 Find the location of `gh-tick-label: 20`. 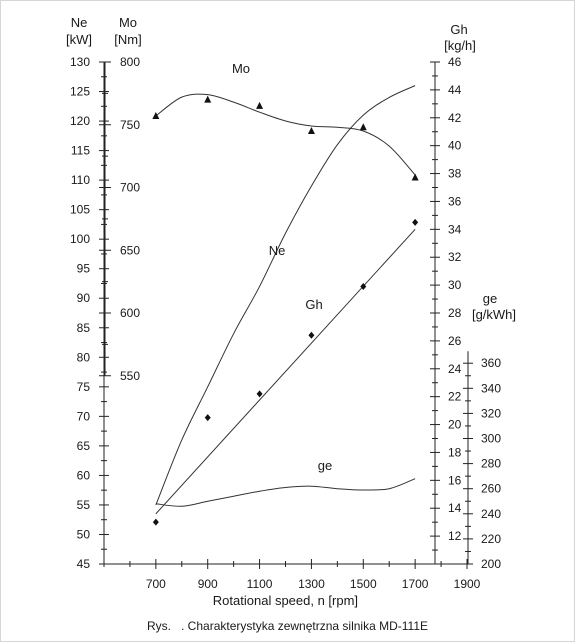

gh-tick-label: 20 is located at coordinates (455, 425).